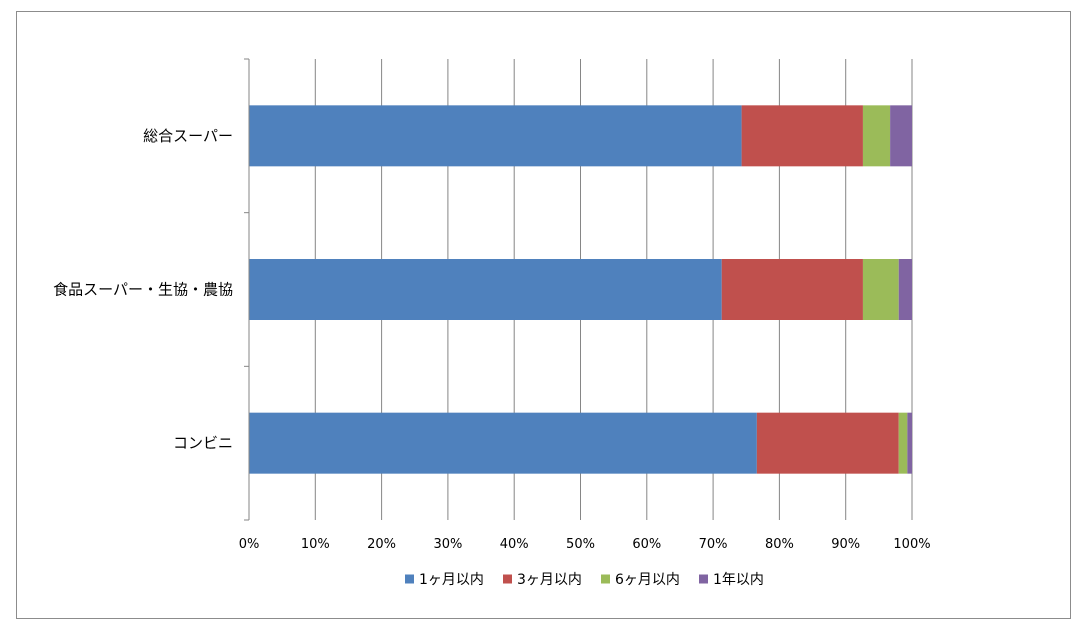 The width and height of the screenshot is (1087, 637). Describe the element at coordinates (738, 580) in the screenshot. I see `legend-label: 1年以内` at that location.